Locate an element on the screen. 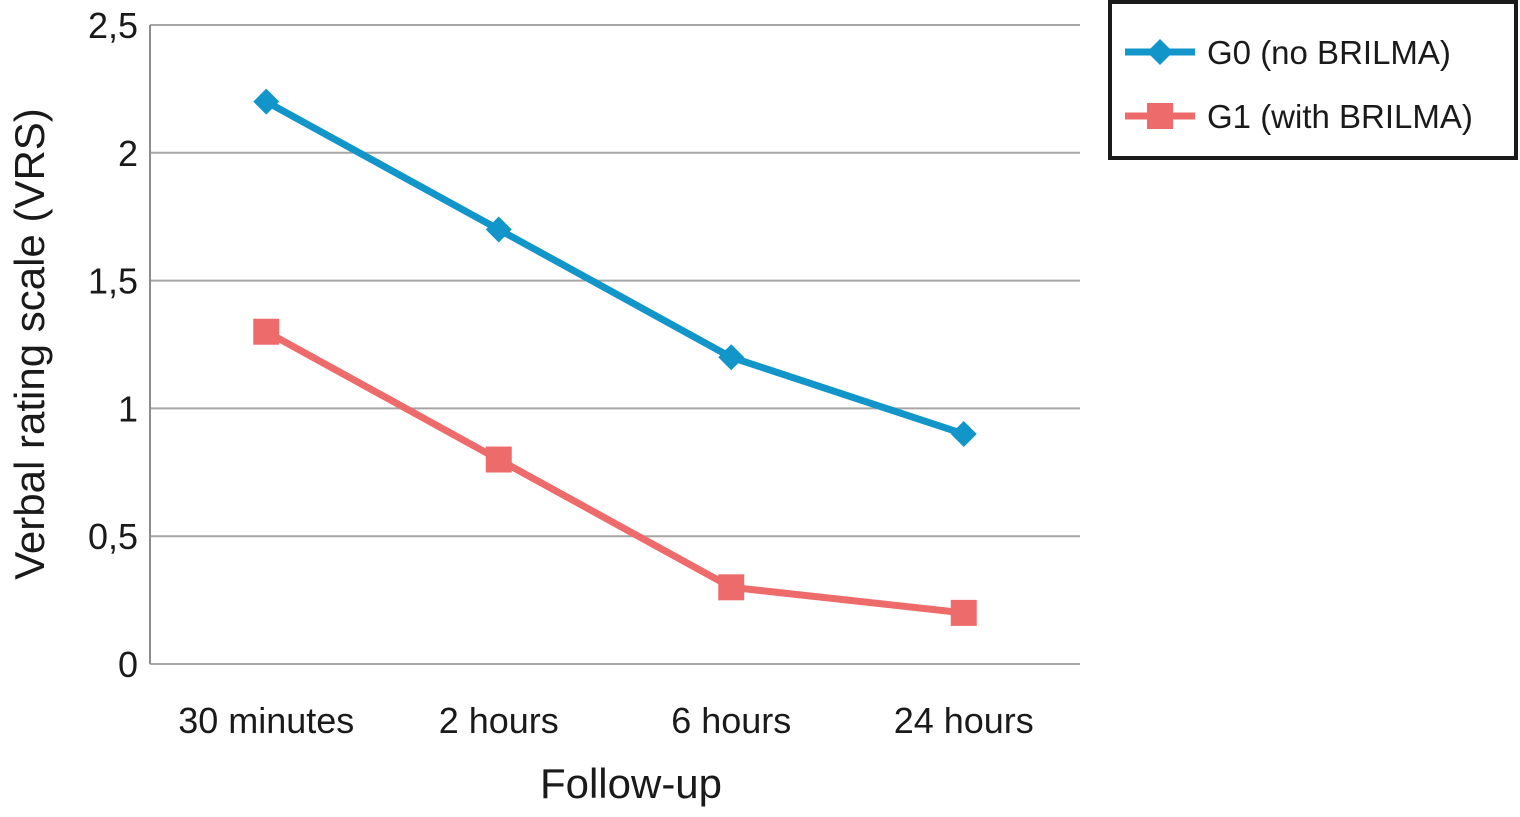 The width and height of the screenshot is (1520, 817). x-tick-label: 2 hours is located at coordinates (499, 720).